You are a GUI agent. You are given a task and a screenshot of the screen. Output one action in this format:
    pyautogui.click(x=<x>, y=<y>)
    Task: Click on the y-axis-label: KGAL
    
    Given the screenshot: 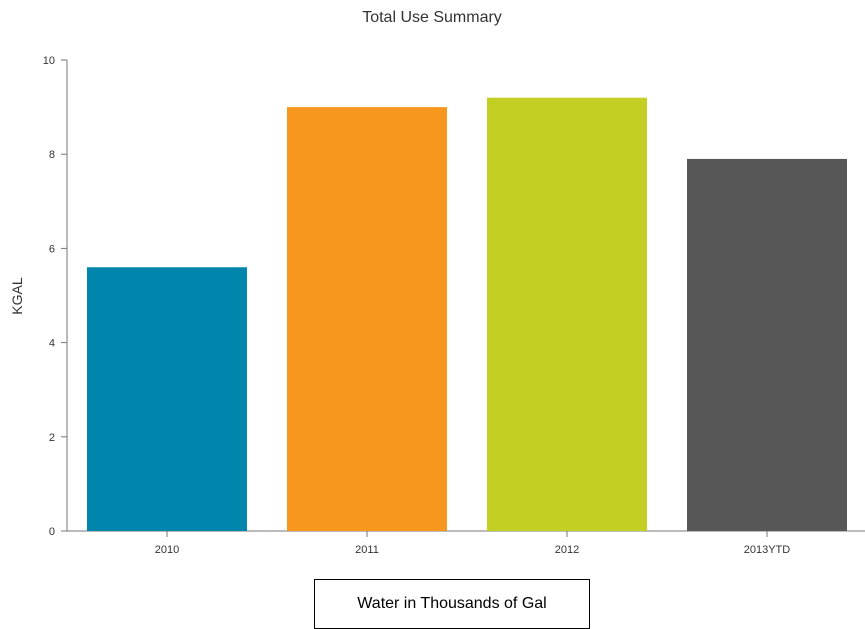 What is the action you would take?
    pyautogui.click(x=17, y=296)
    